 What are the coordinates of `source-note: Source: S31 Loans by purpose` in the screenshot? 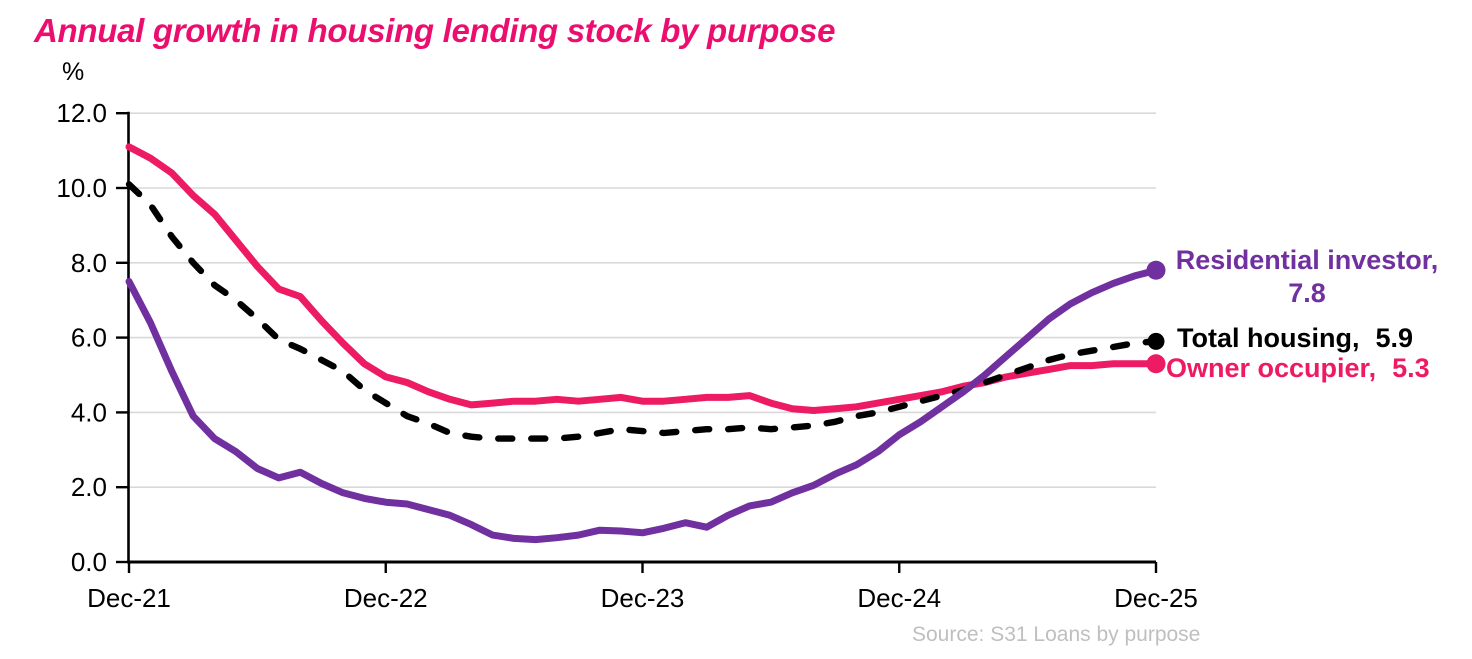 It's located at (1056, 634).